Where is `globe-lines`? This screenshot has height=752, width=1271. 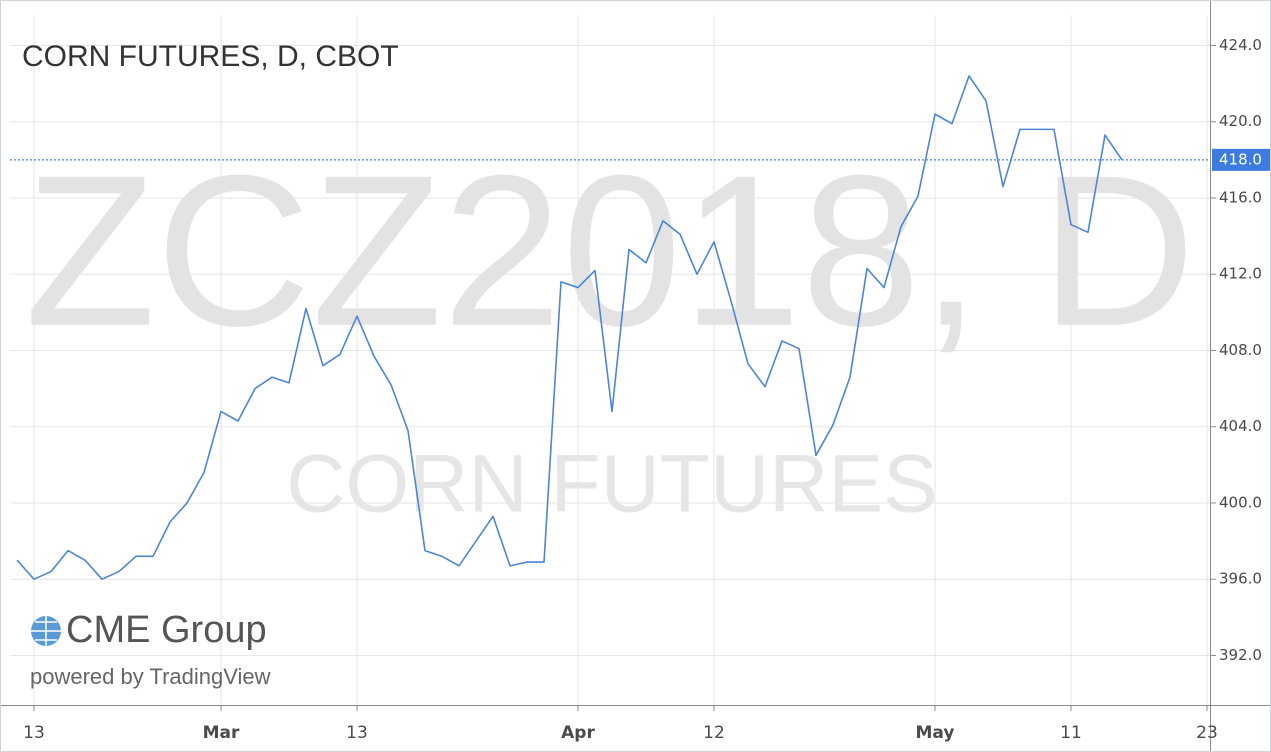 globe-lines is located at coordinates (46, 631).